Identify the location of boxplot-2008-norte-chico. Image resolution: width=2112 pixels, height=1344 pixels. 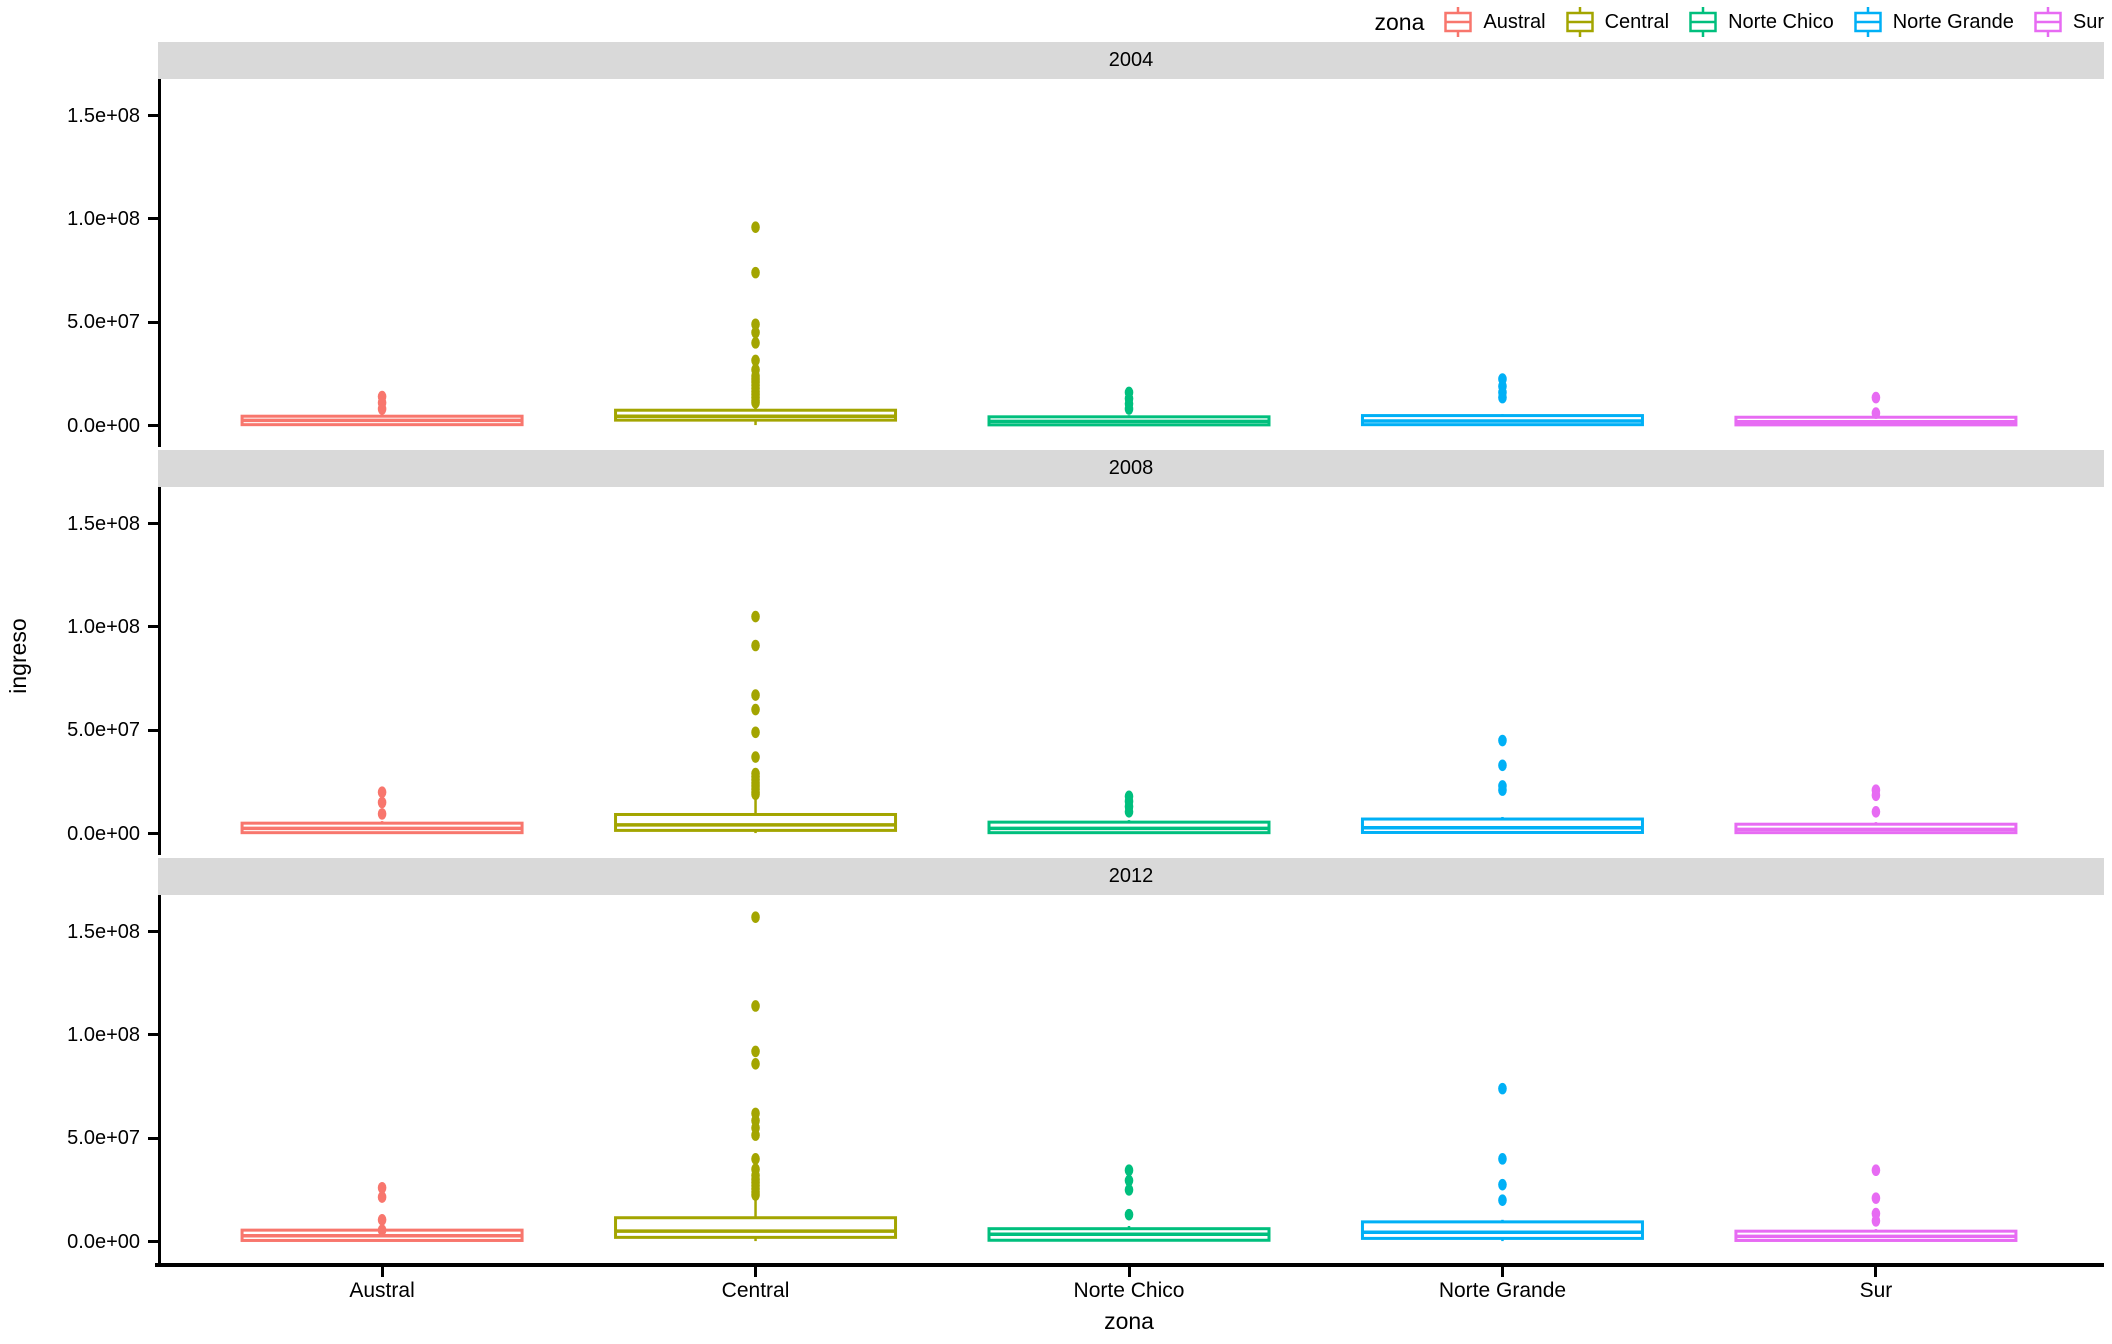
(1129, 812).